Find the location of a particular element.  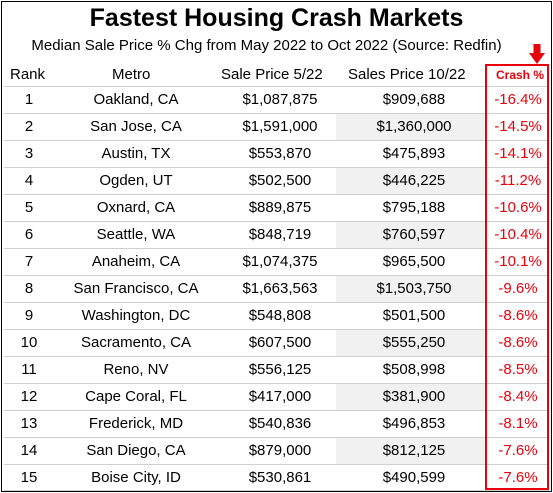

cell-sale-price-may: $556,125 is located at coordinates (280, 369).